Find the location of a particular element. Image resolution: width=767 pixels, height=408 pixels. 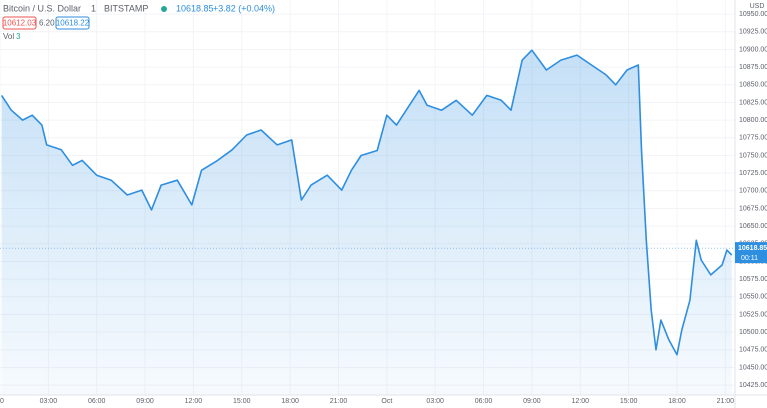

y-tick-label: 10425.00 is located at coordinates (753, 385).